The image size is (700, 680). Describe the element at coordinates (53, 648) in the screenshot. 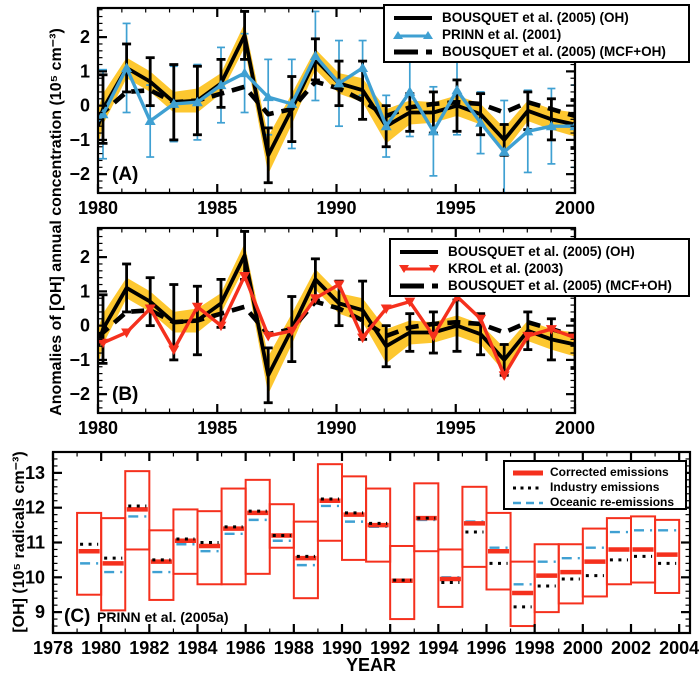

I see `svg-text: 1978` at that location.